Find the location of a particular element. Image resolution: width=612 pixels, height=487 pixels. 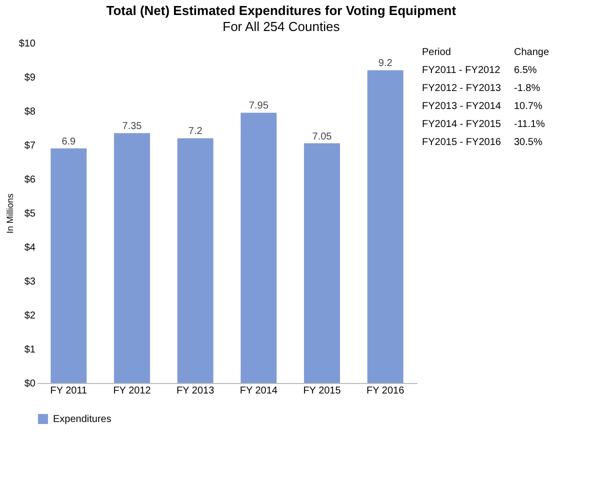

text: FY2013 - FY2014 is located at coordinates (462, 106).